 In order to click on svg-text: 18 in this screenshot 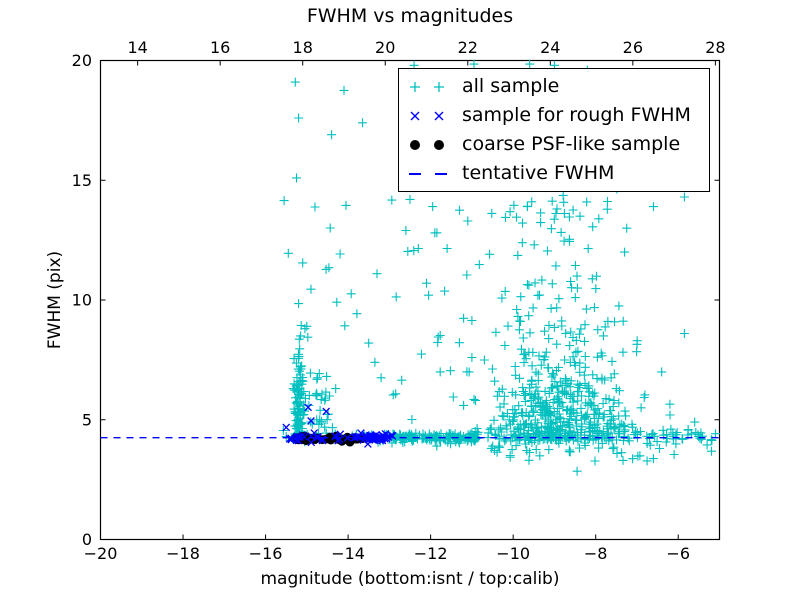, I will do `click(303, 47)`.